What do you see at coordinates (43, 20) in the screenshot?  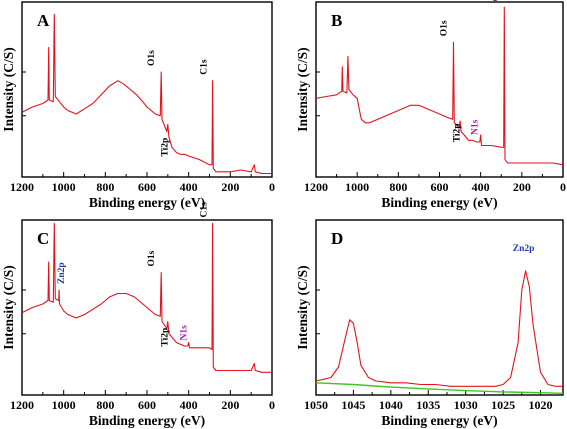 I see `panel-letter: A` at bounding box center [43, 20].